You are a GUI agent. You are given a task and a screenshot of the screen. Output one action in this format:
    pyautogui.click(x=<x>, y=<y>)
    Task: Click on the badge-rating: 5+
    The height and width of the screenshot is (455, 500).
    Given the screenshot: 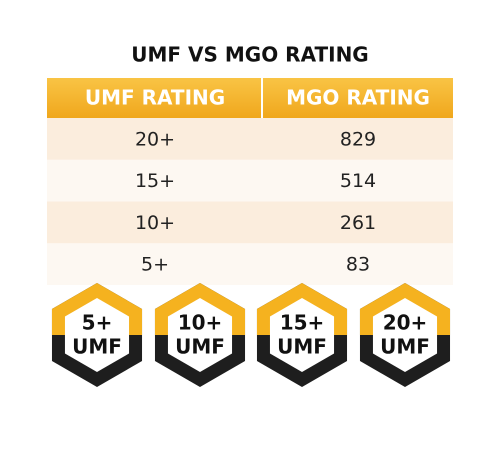 What is the action you would take?
    pyautogui.click(x=97, y=323)
    